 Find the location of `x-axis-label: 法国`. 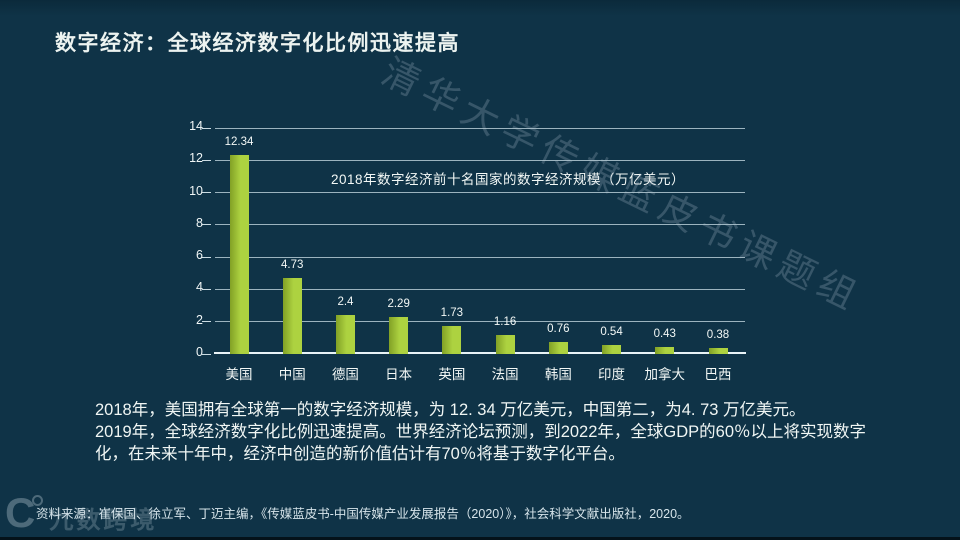

x-axis-label: 法国 is located at coordinates (505, 374).